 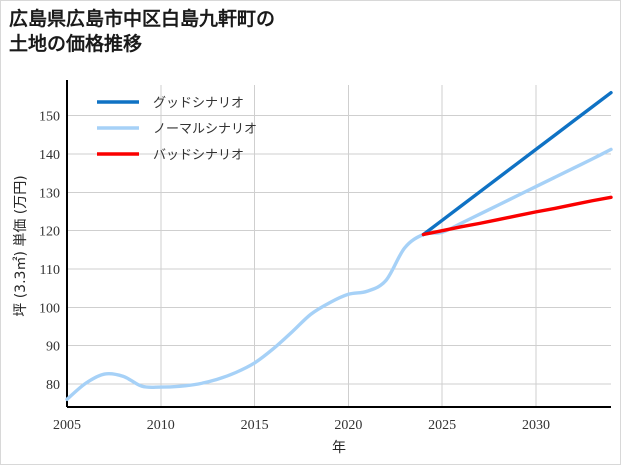 What do you see at coordinates (198, 103) in the screenshot?
I see `legend-label-0: グッドシナリオ` at bounding box center [198, 103].